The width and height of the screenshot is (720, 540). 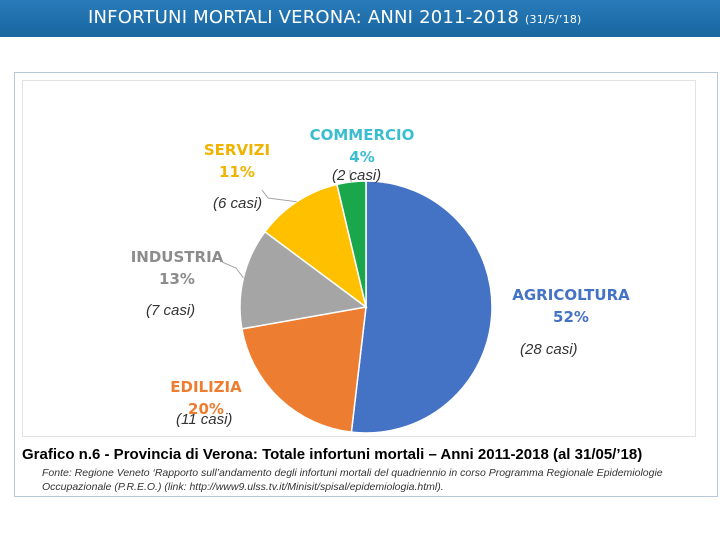 What do you see at coordinates (204, 419) in the screenshot?
I see `cases-edilizia: (11 casi)` at bounding box center [204, 419].